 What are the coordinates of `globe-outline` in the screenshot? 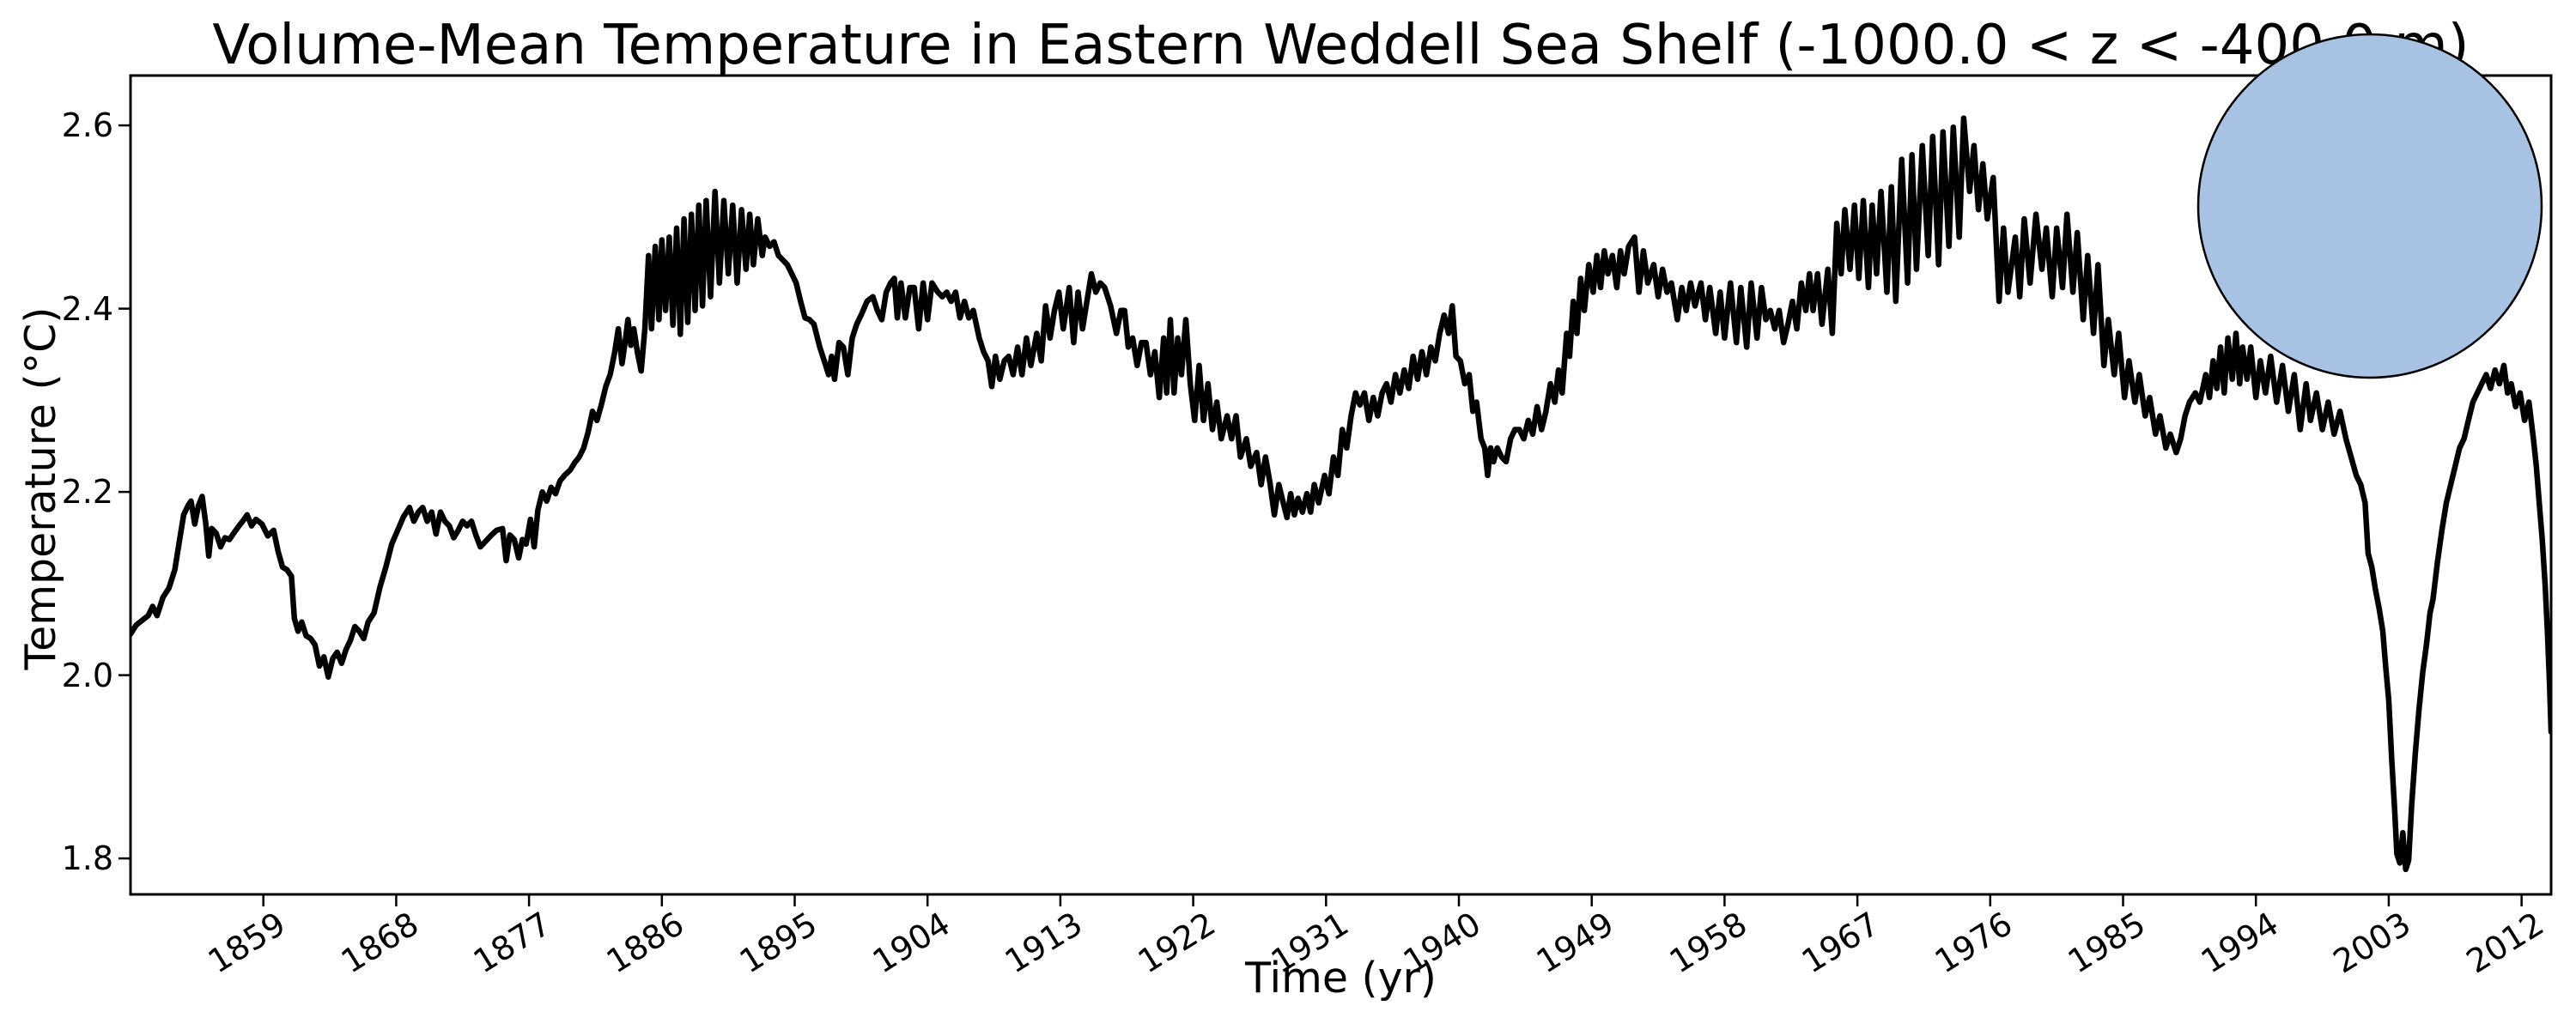 It's located at (2369, 206).